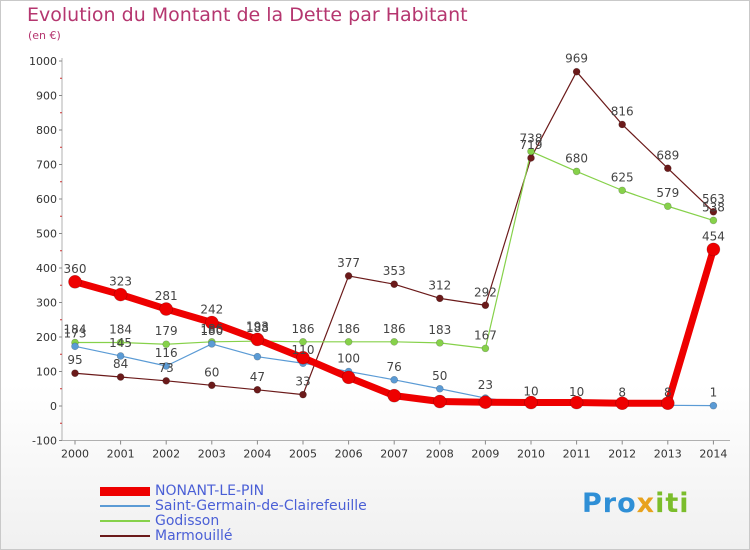 The height and width of the screenshot is (550, 750). I want to click on data-label: 183, so click(439, 330).